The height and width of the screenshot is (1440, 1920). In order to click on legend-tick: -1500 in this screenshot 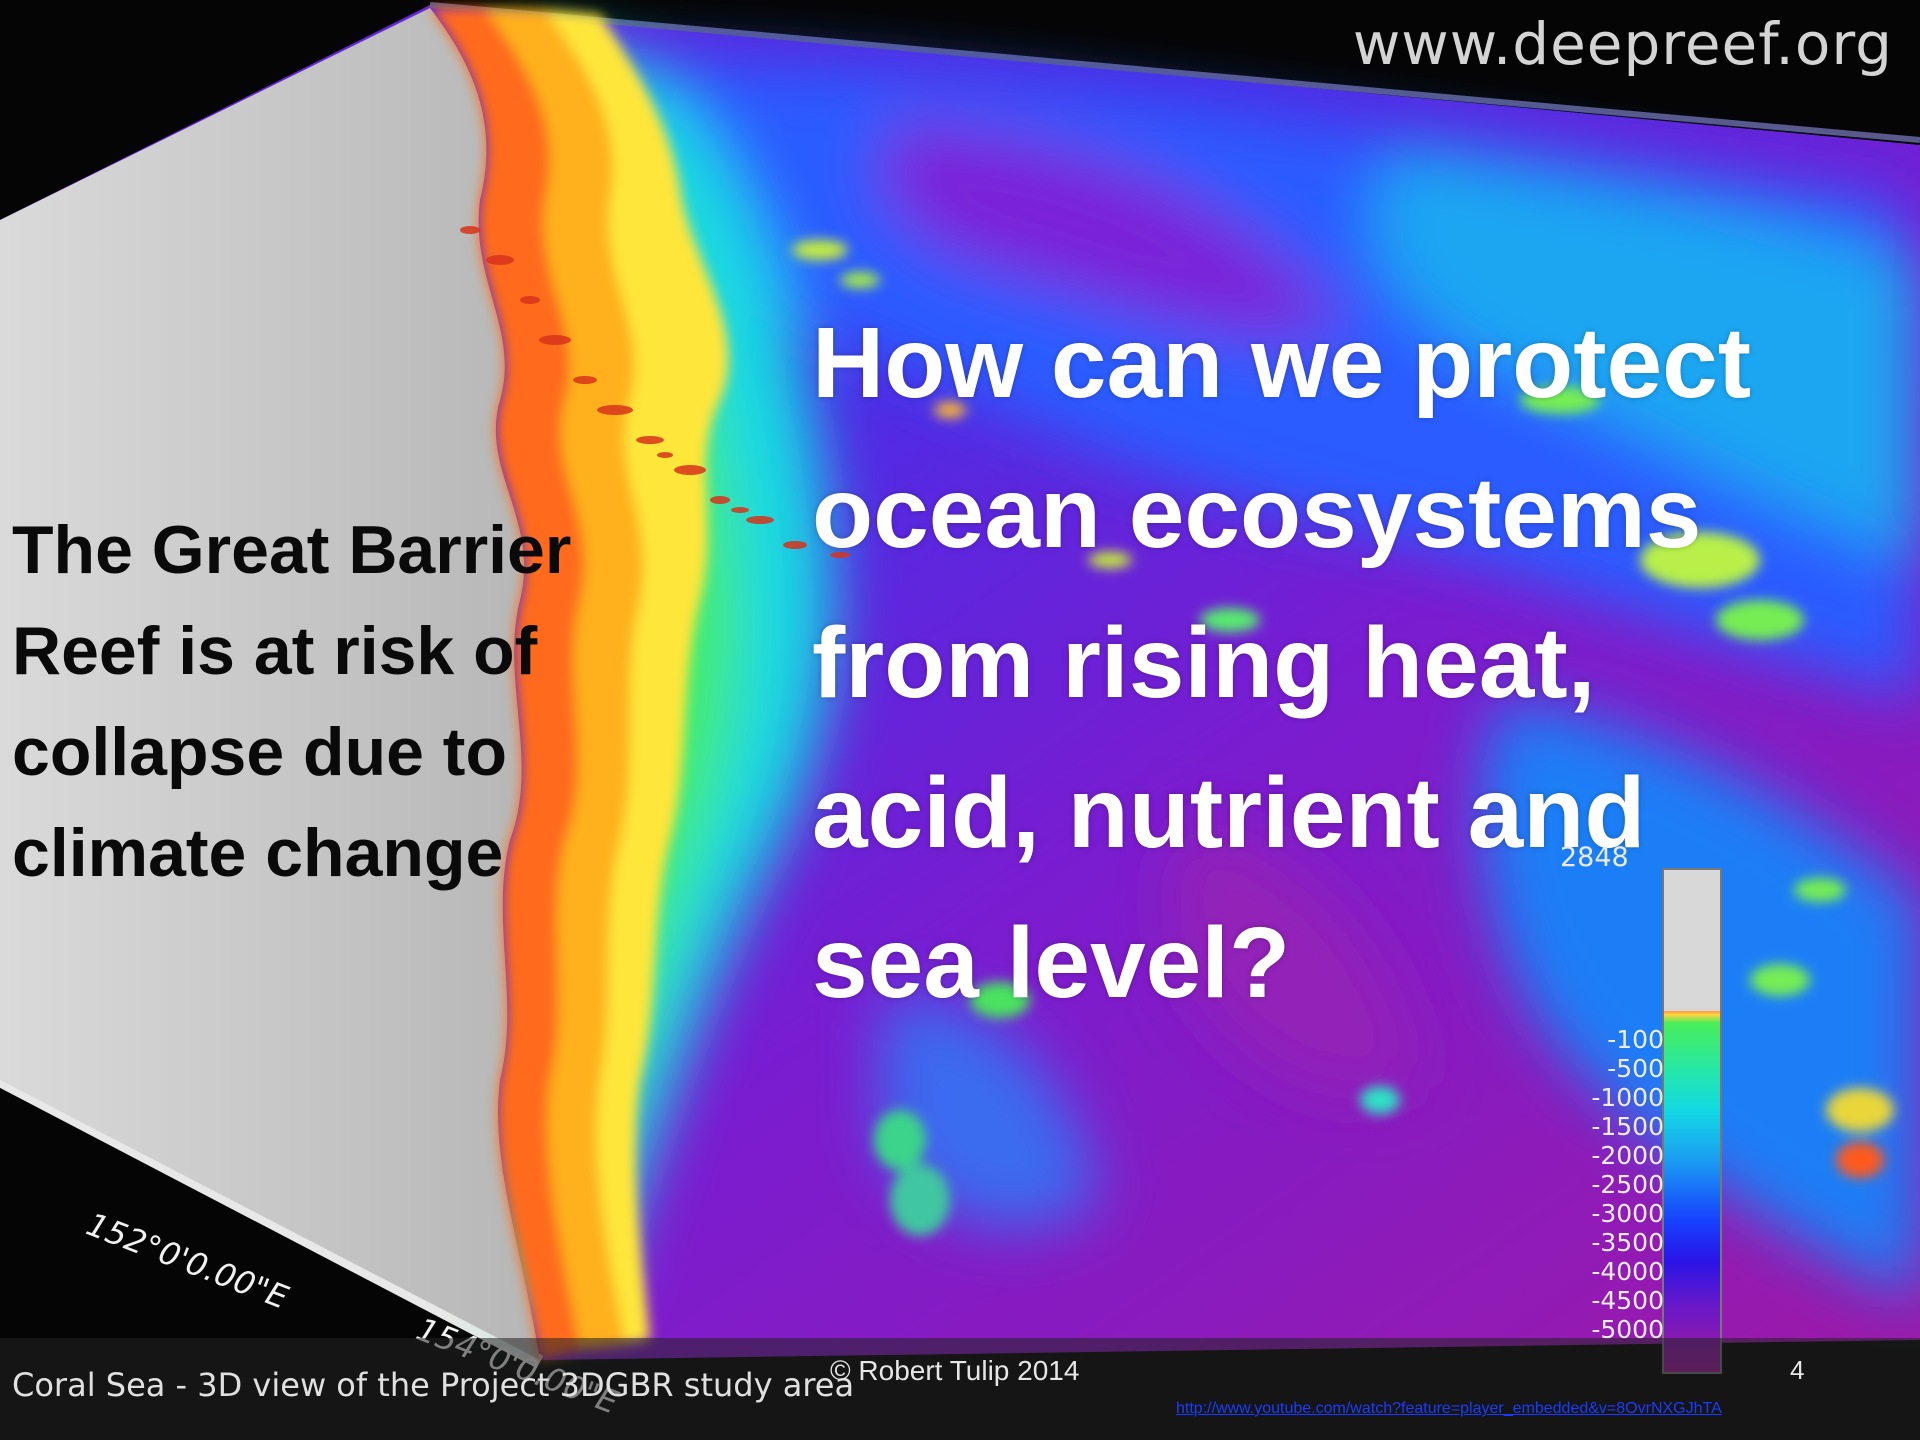, I will do `click(1627, 1126)`.